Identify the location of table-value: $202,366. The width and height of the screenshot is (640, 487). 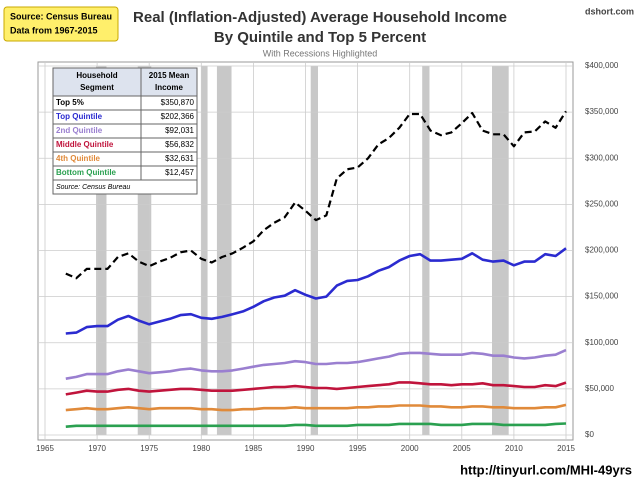
(178, 116).